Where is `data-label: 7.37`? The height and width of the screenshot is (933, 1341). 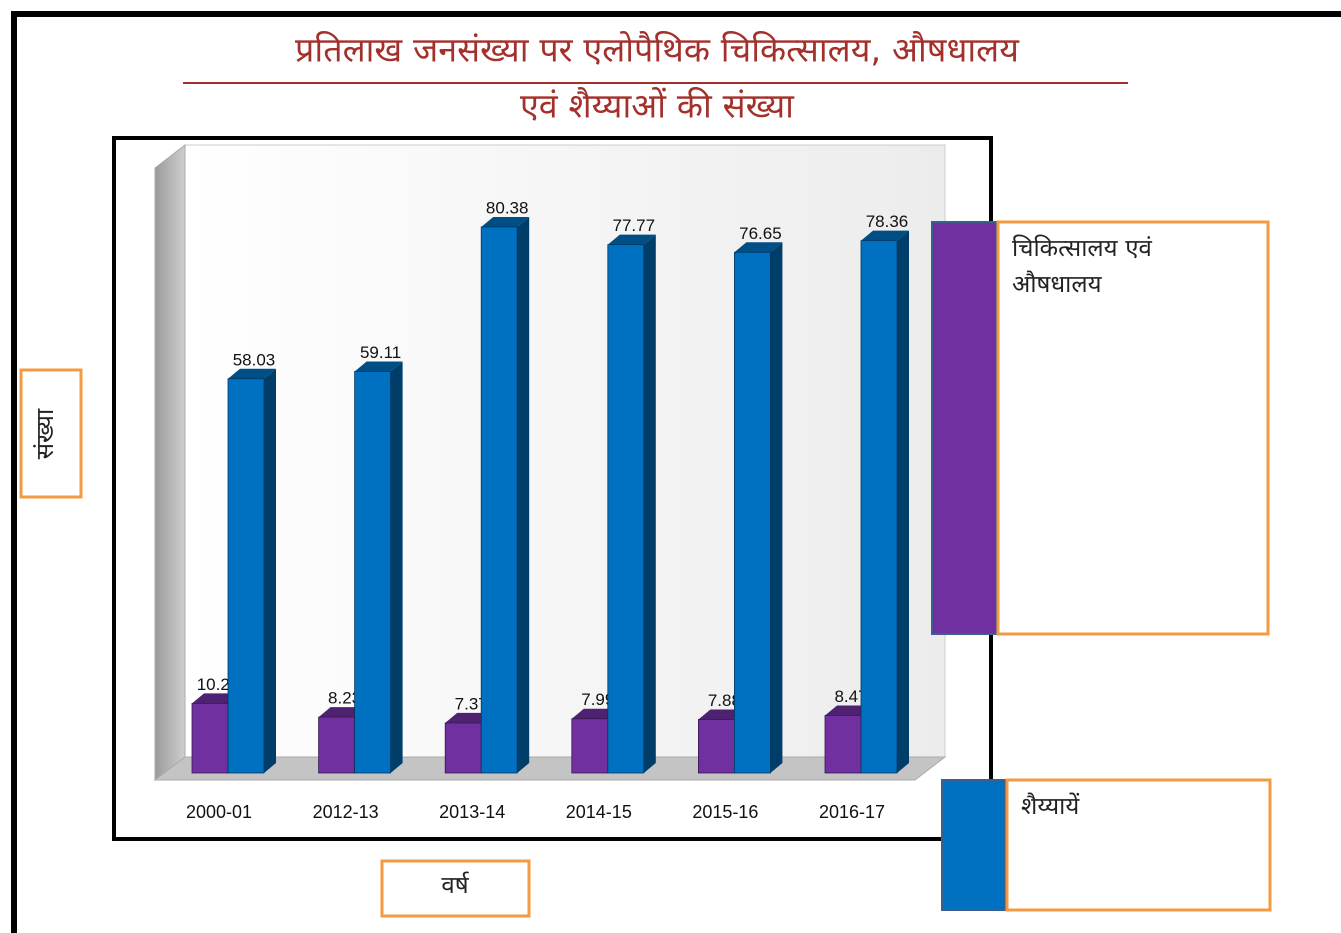 data-label: 7.37 is located at coordinates (471, 703).